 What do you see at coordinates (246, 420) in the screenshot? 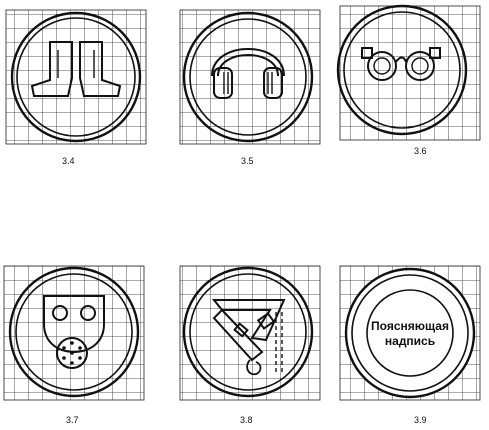
I see `caption-3-8: 3.8` at bounding box center [246, 420].